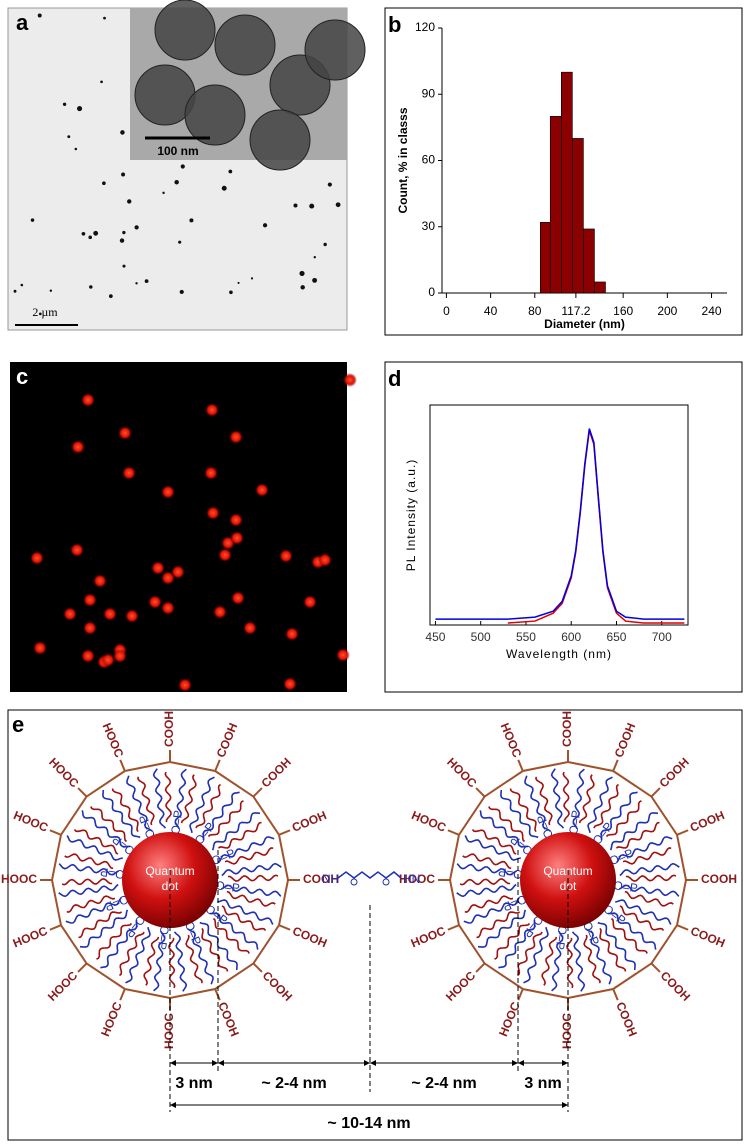 This screenshot has height=1146, width=750. What do you see at coordinates (368, 1123) in the screenshot?
I see `dimension-label: ~ 10-14 nm` at bounding box center [368, 1123].